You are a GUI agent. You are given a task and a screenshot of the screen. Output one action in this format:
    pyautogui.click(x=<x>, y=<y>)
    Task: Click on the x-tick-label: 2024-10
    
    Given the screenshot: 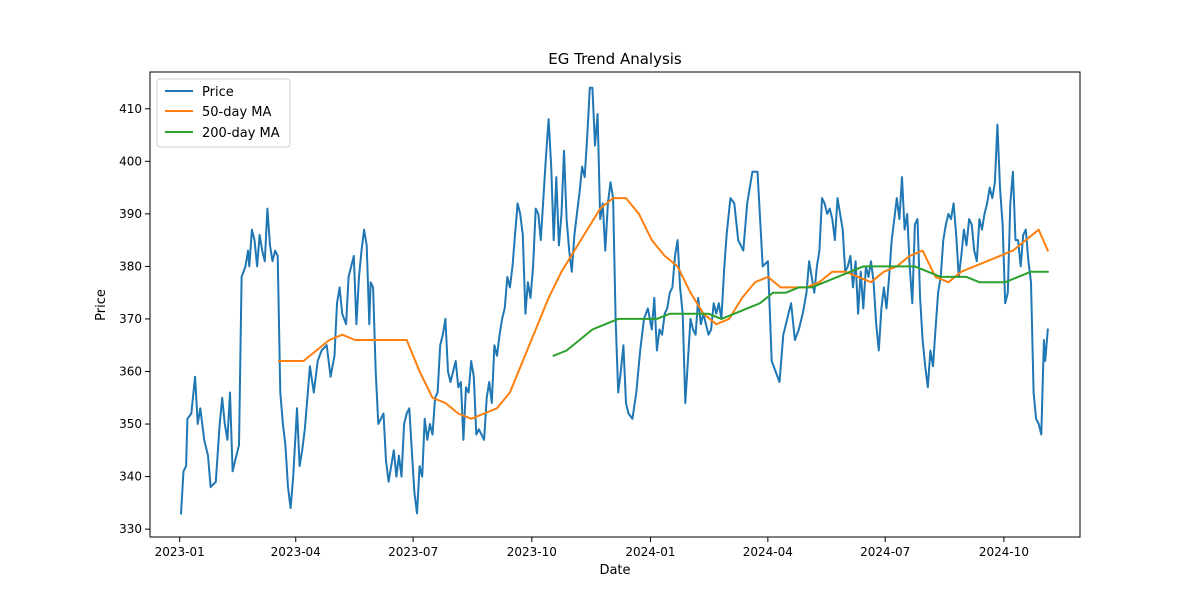 What is the action you would take?
    pyautogui.click(x=1004, y=552)
    